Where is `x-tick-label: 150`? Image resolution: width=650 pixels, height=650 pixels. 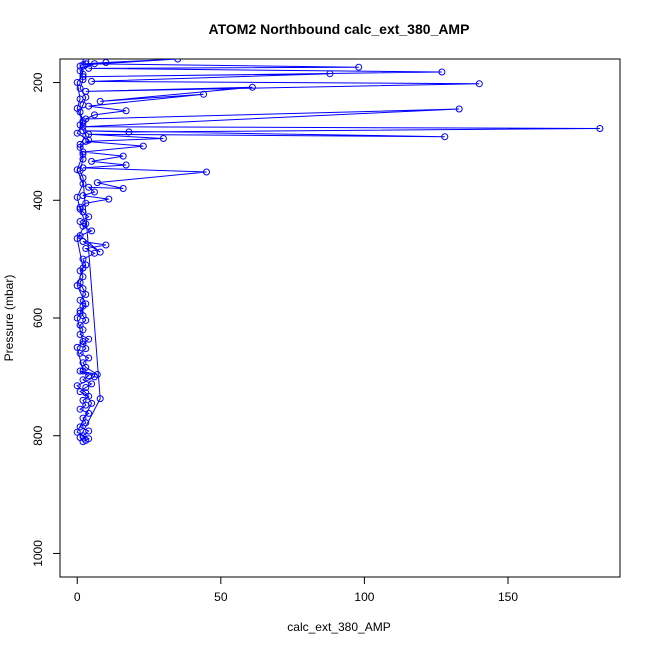 x-tick-label: 150 is located at coordinates (508, 597).